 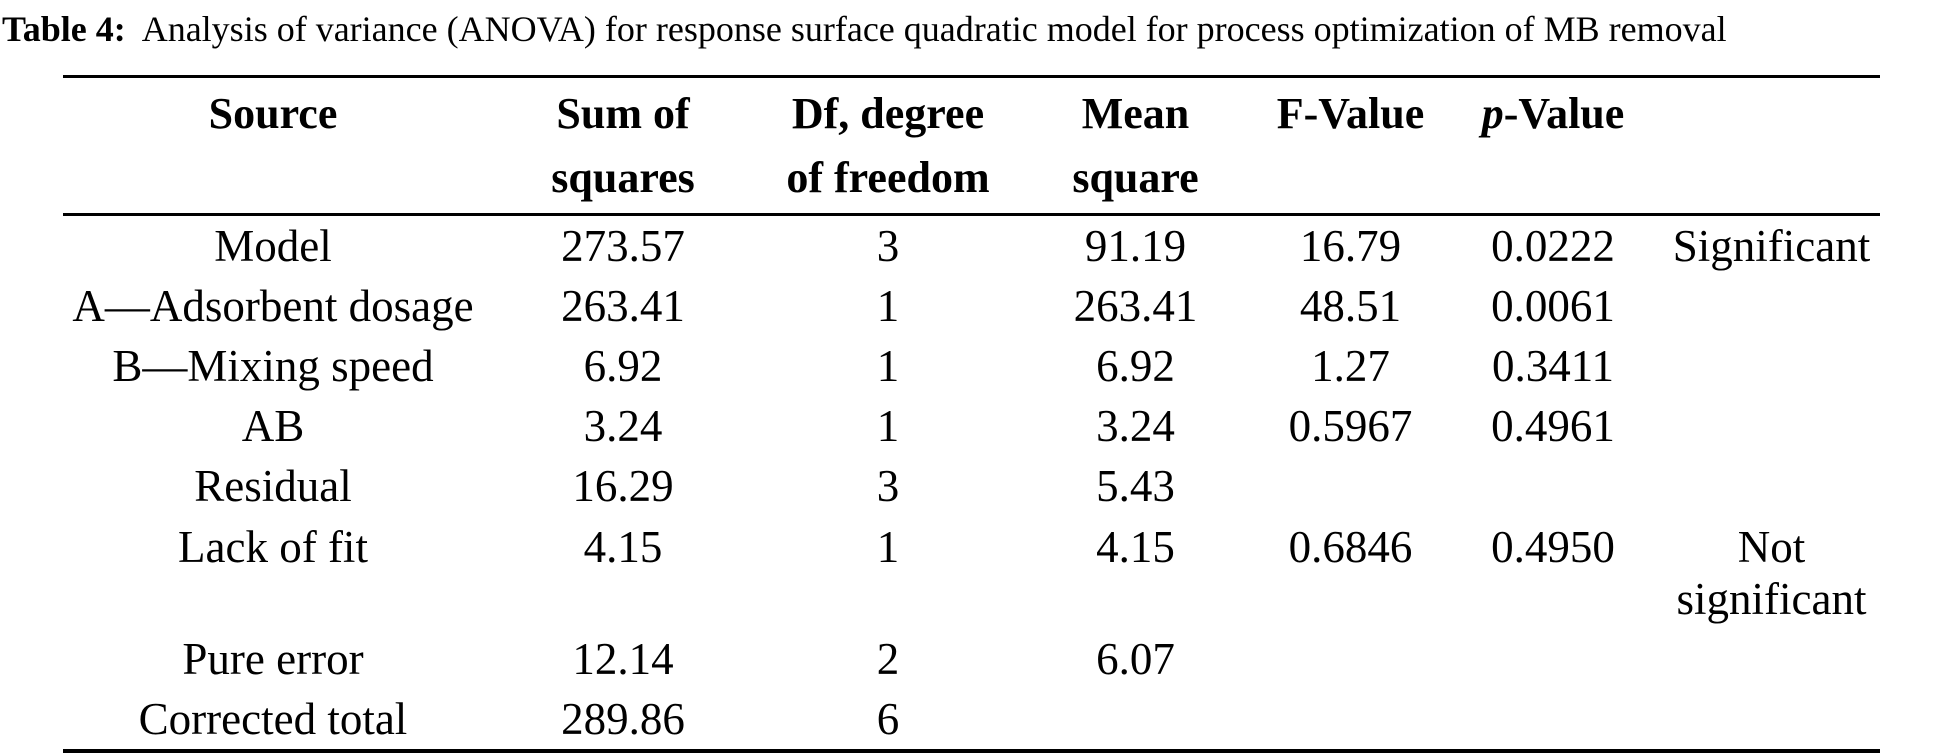 What do you see at coordinates (1350, 366) in the screenshot?
I see `cell-f-value: 1.27` at bounding box center [1350, 366].